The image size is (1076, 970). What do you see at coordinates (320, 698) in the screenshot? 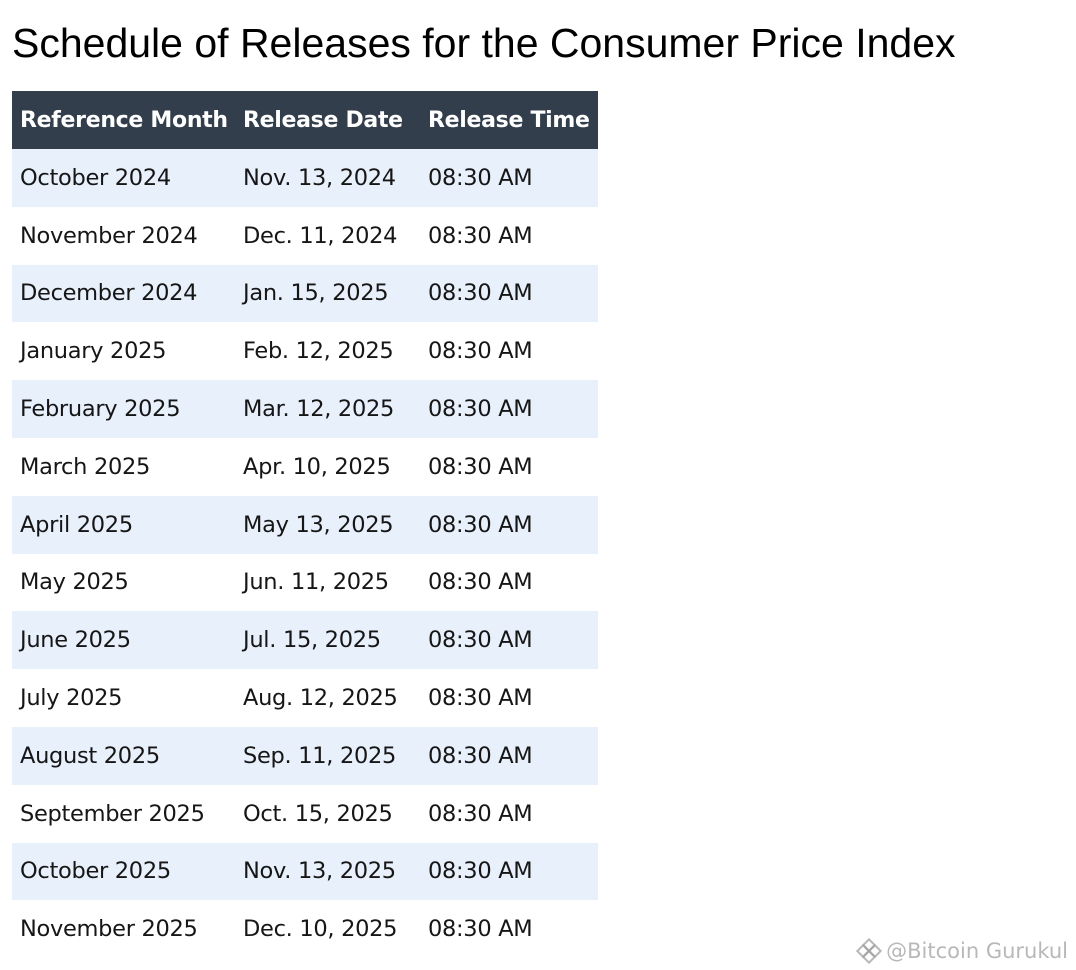
I see `release-date-cell: Aug. 12, 2025` at bounding box center [320, 698].